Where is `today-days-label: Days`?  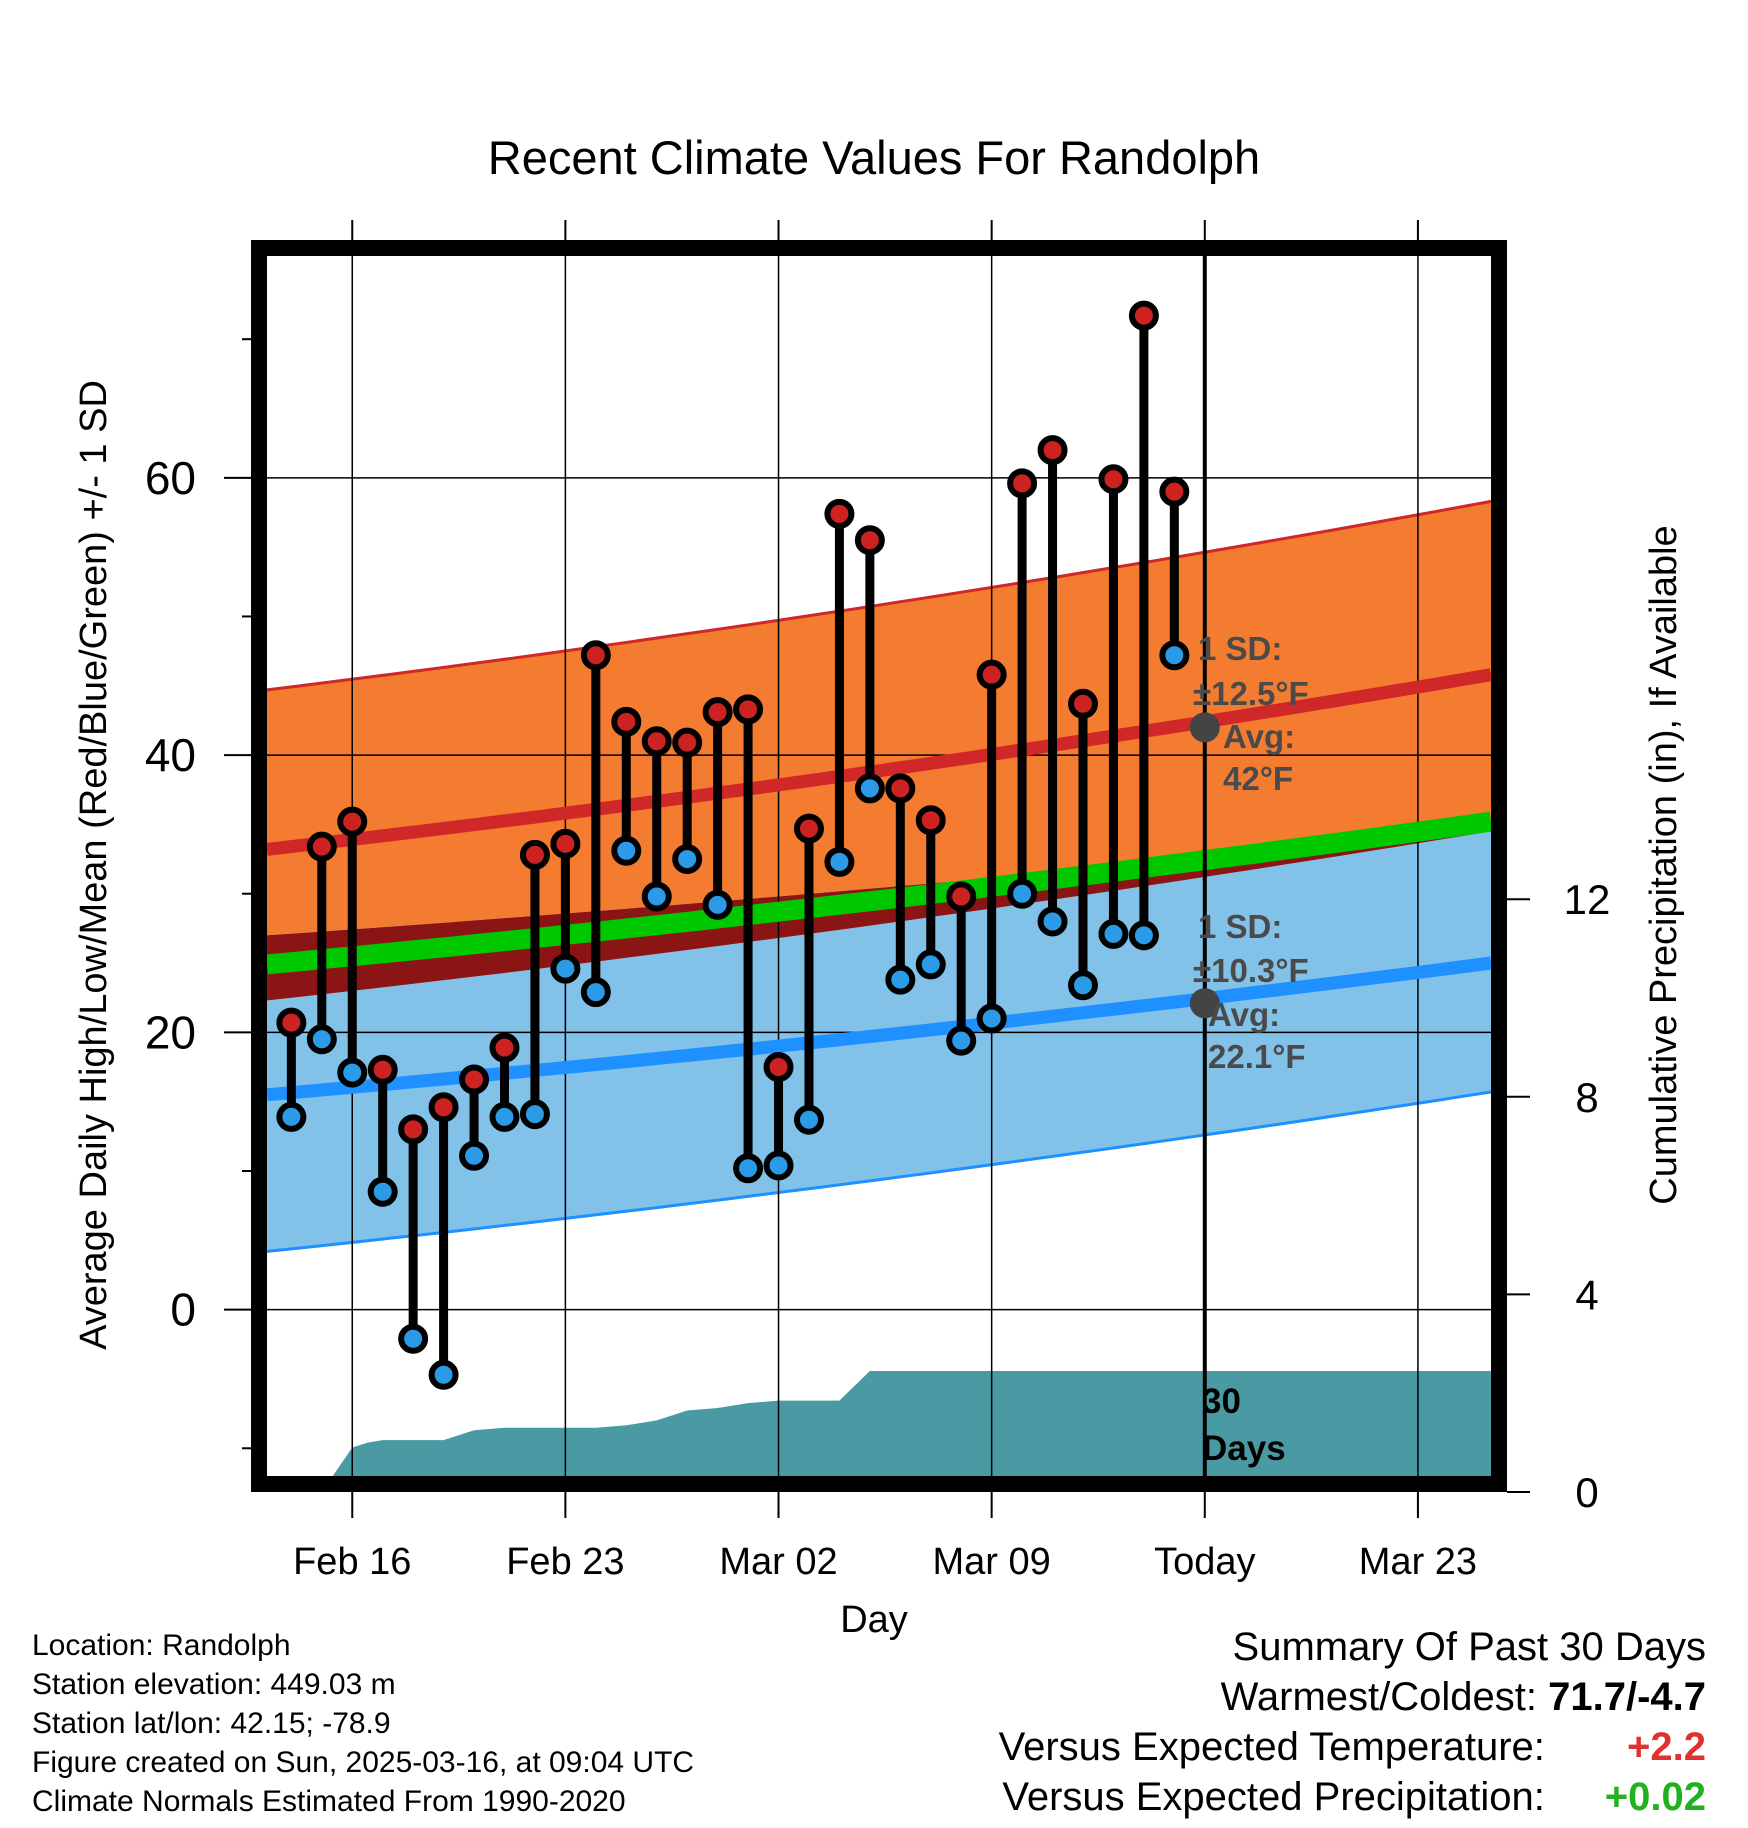 today-days-label: Days is located at coordinates (1244, 1448).